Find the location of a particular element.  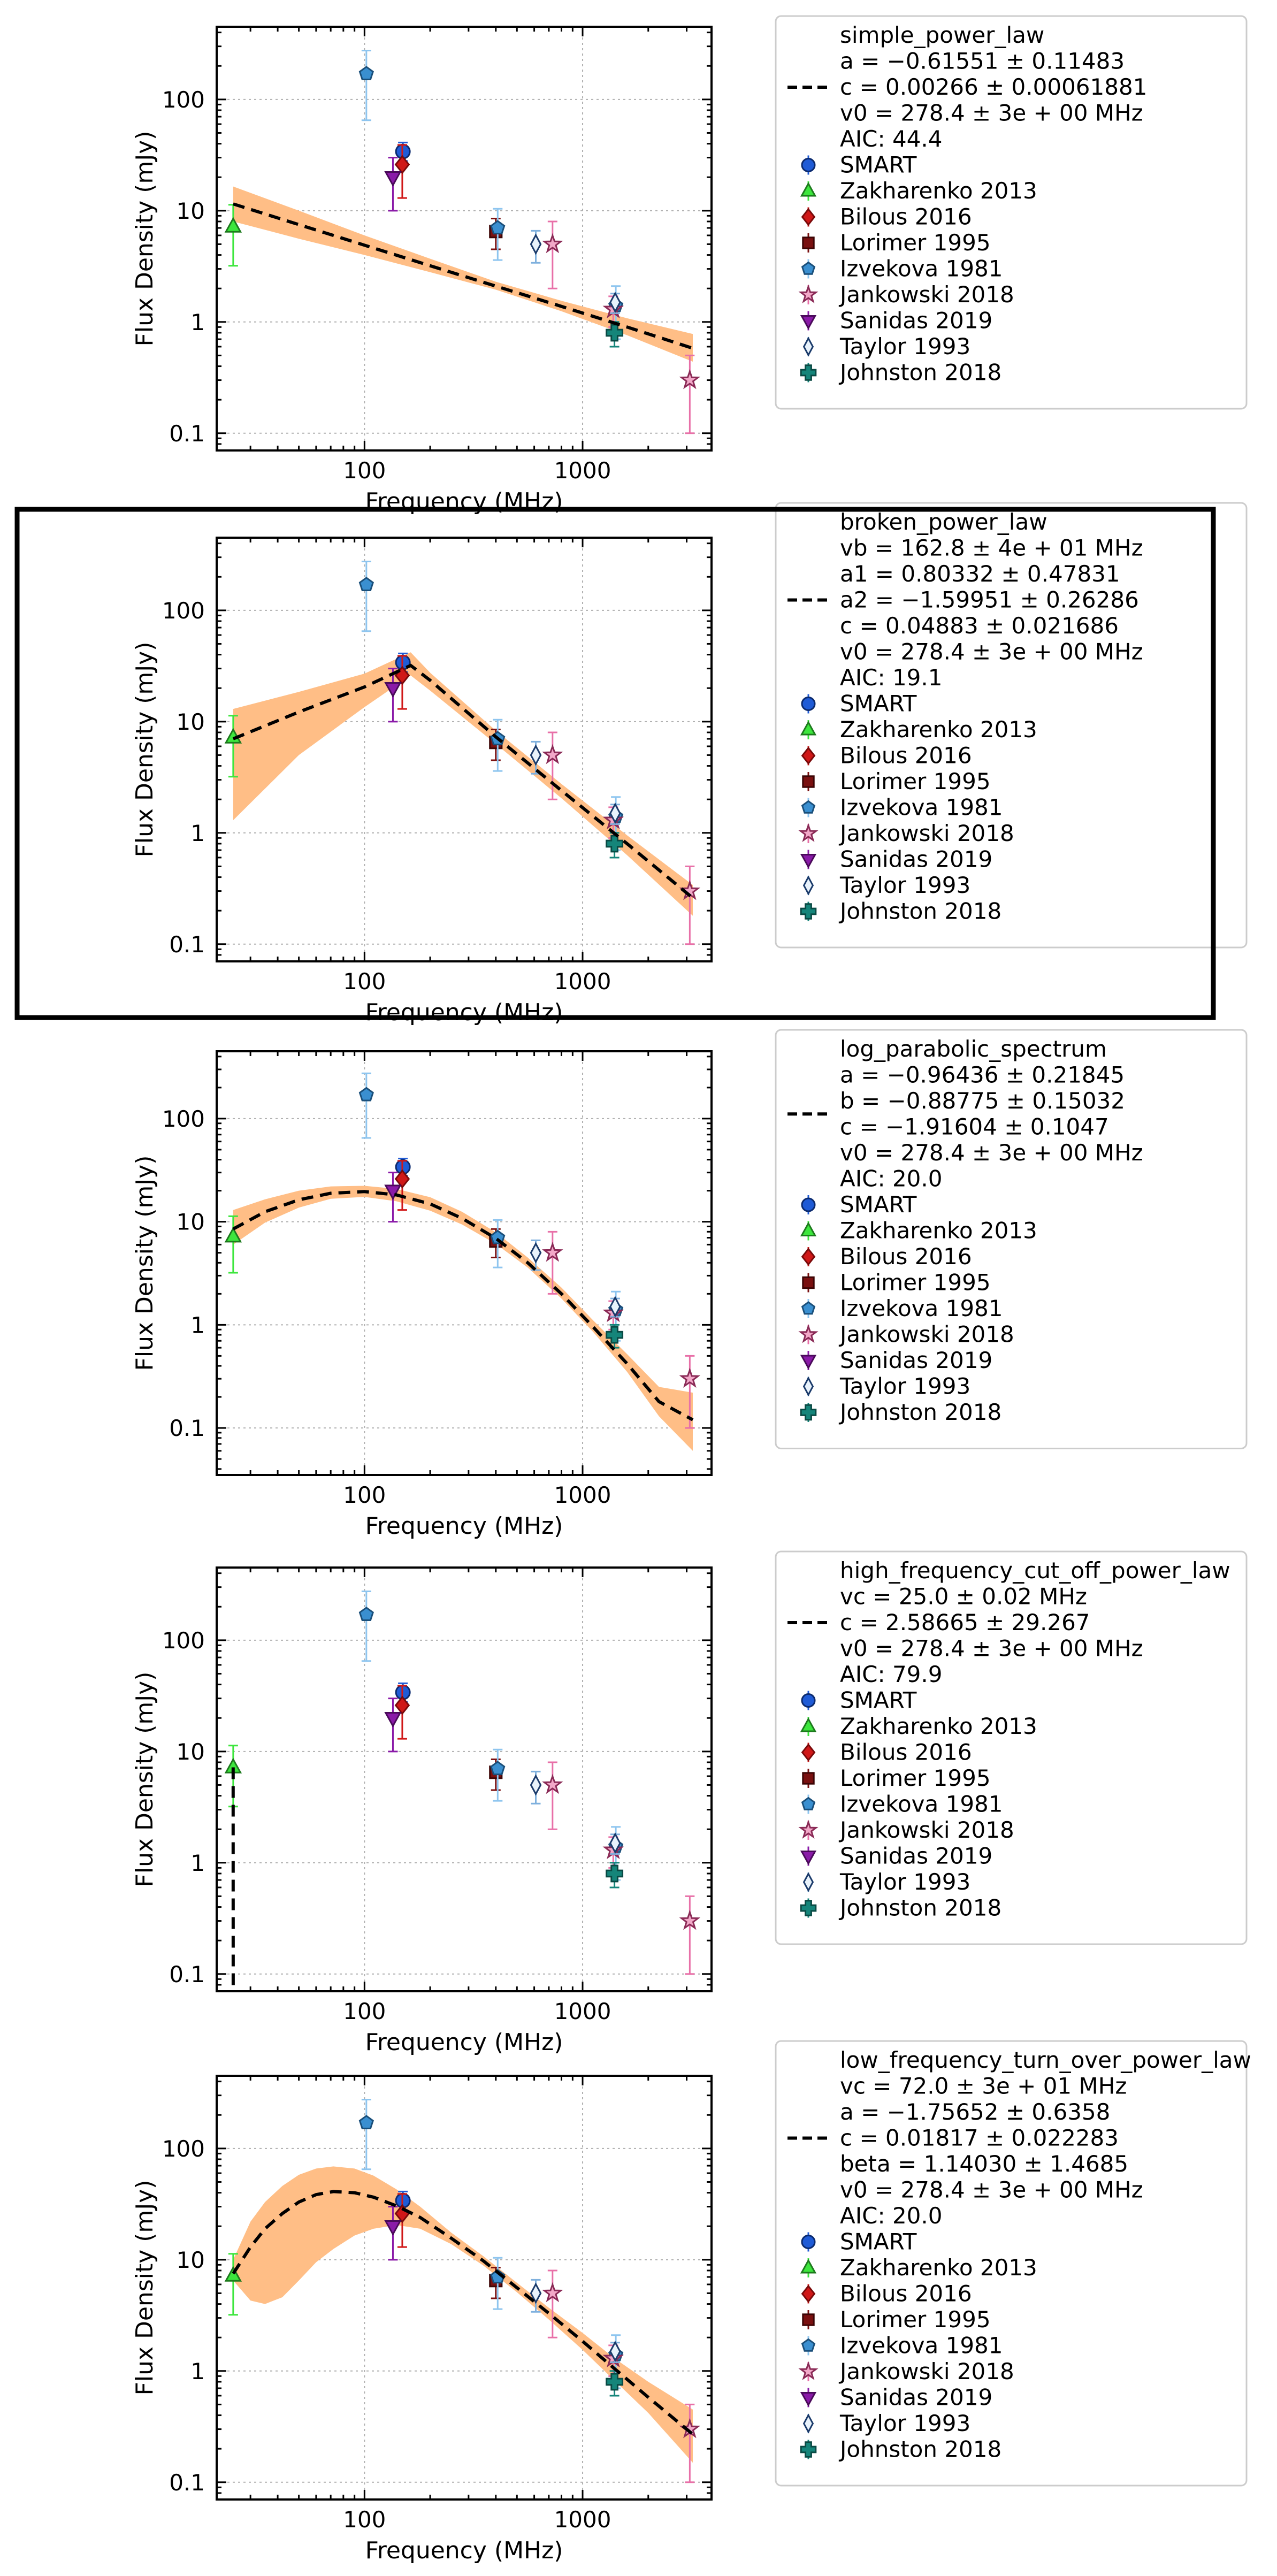

y-axis-label: Flux Density (mJy) is located at coordinates (144, 750).